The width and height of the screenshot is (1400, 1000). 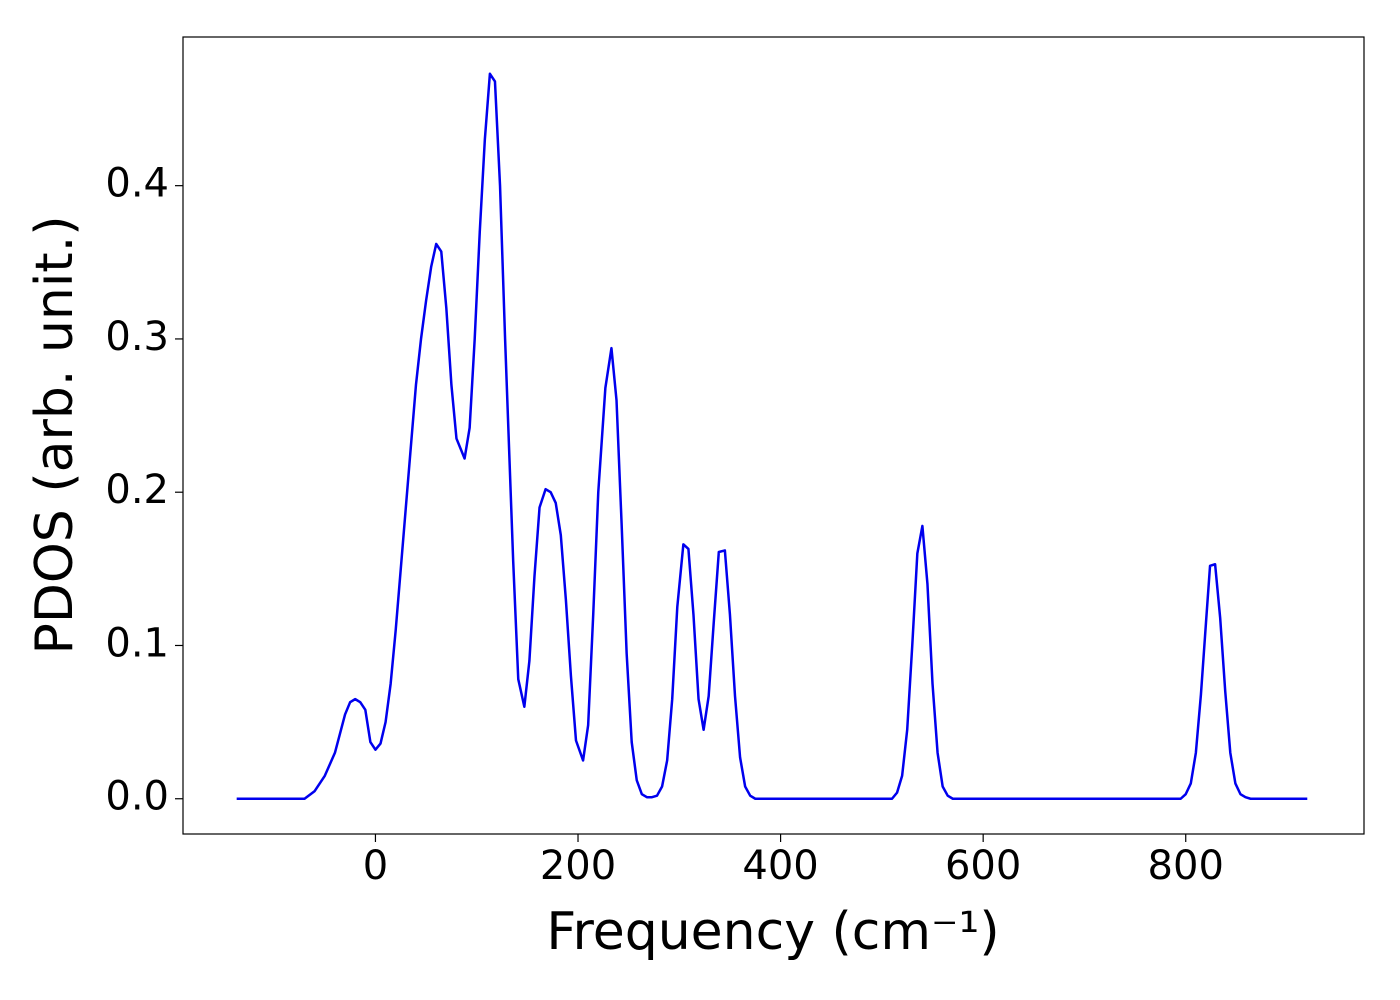 What do you see at coordinates (137, 797) in the screenshot?
I see `y-tick-label: 0.0` at bounding box center [137, 797].